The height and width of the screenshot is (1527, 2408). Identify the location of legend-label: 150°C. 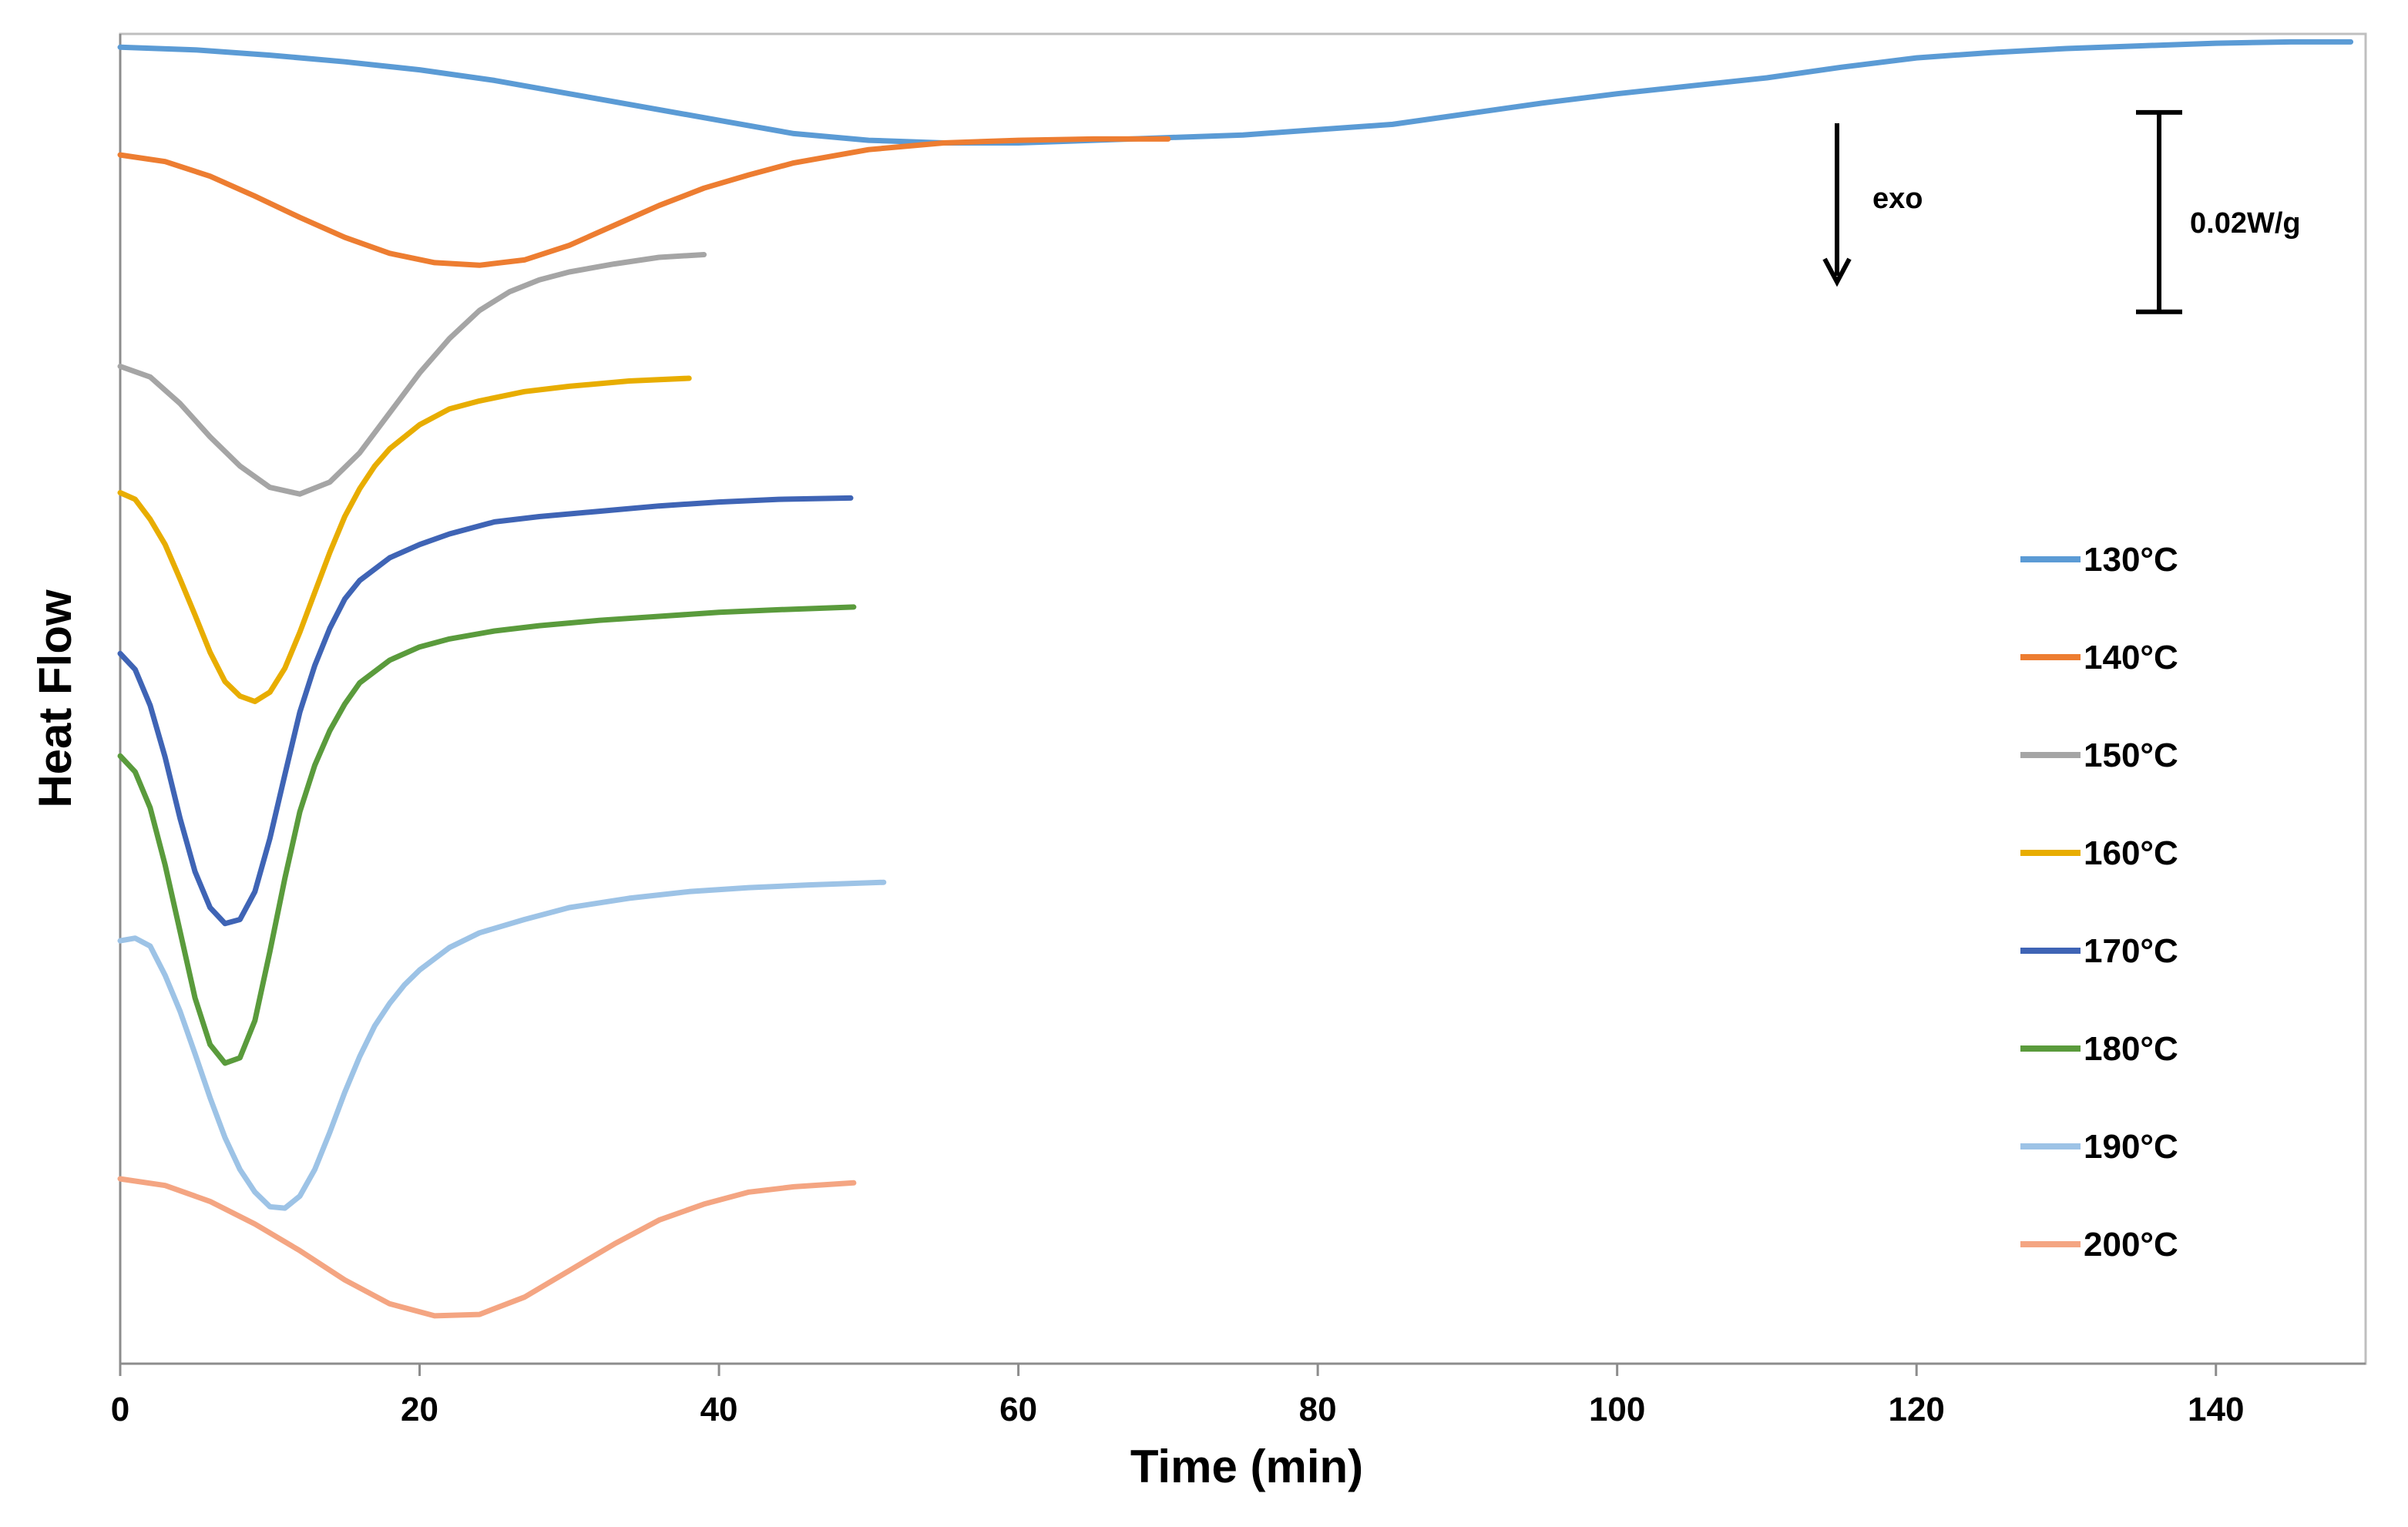
(2131, 755).